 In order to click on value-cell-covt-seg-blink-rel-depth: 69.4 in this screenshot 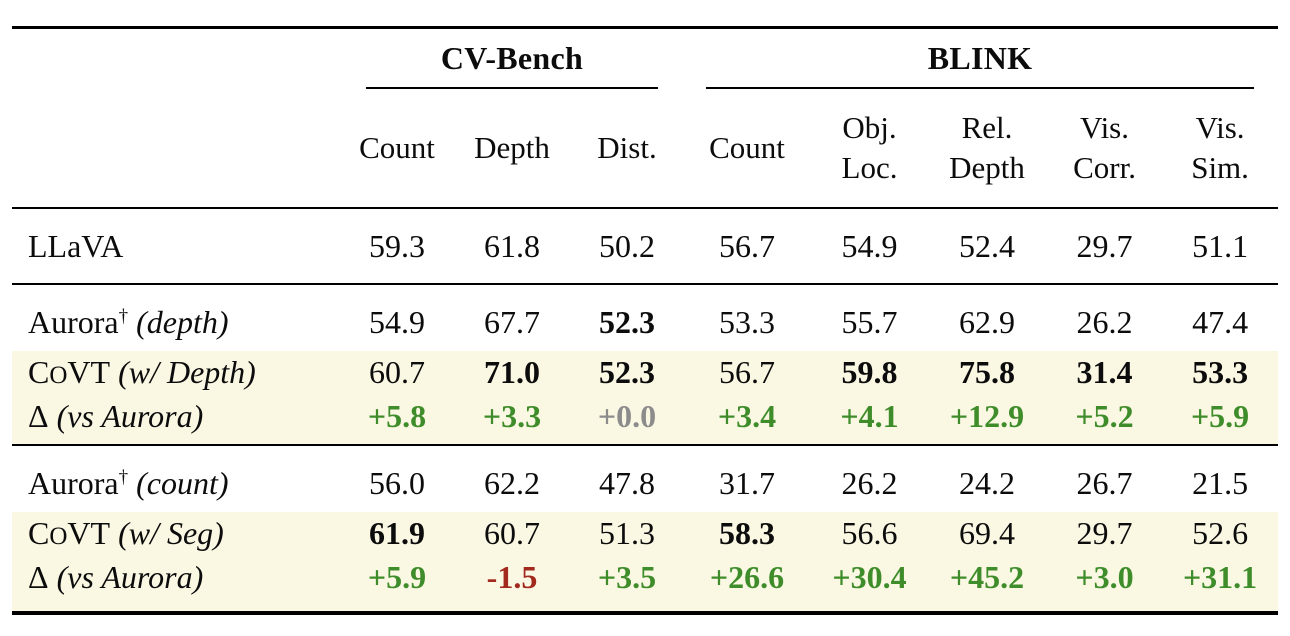, I will do `click(987, 533)`.